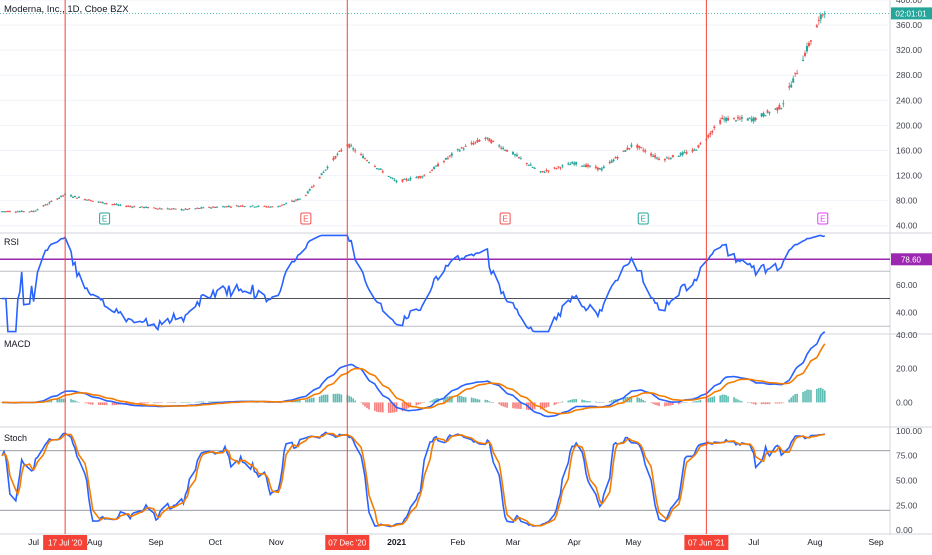  What do you see at coordinates (907, 201) in the screenshot?
I see `price-axis-tick-label: 80.00` at bounding box center [907, 201].